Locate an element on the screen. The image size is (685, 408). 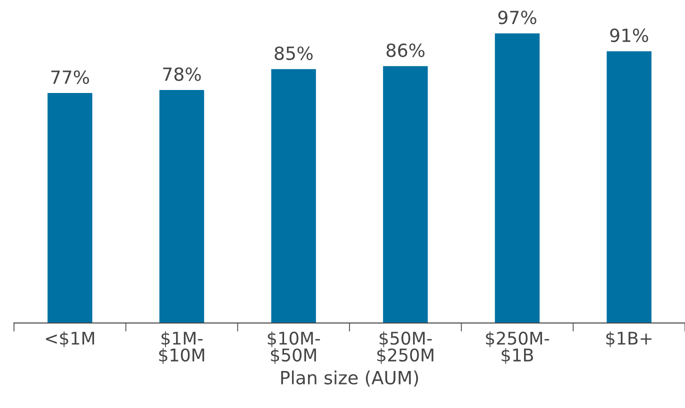
x-tick-label: $250M- $1B is located at coordinates (518, 347).